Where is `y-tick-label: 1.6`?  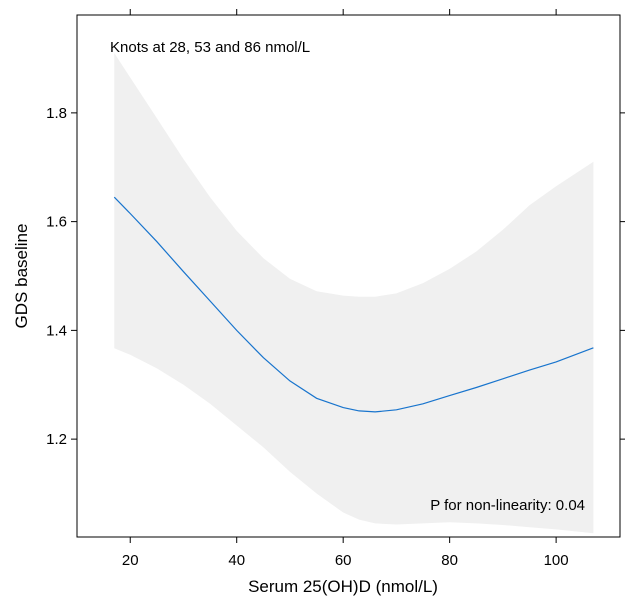
y-tick-label: 1.6 is located at coordinates (56, 222).